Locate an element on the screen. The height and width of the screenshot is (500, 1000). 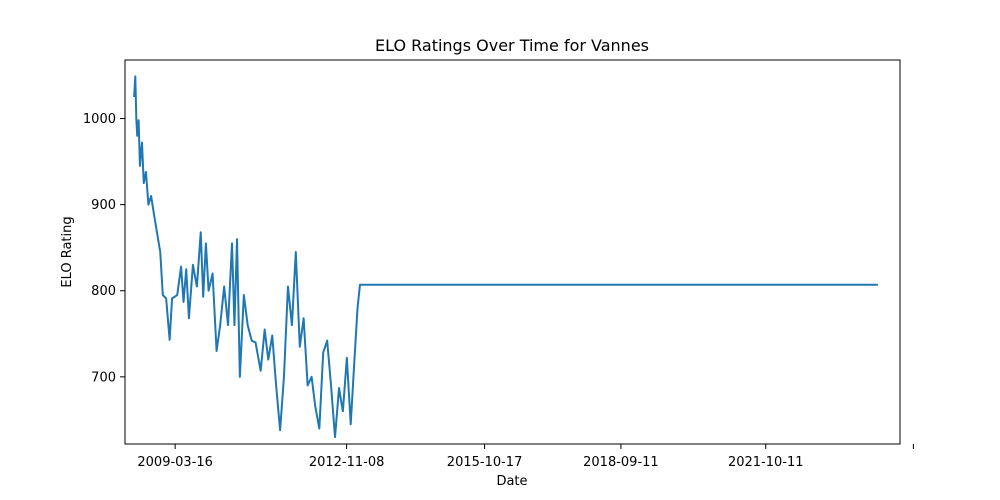
y-tick-label: 900 is located at coordinates (103, 205).